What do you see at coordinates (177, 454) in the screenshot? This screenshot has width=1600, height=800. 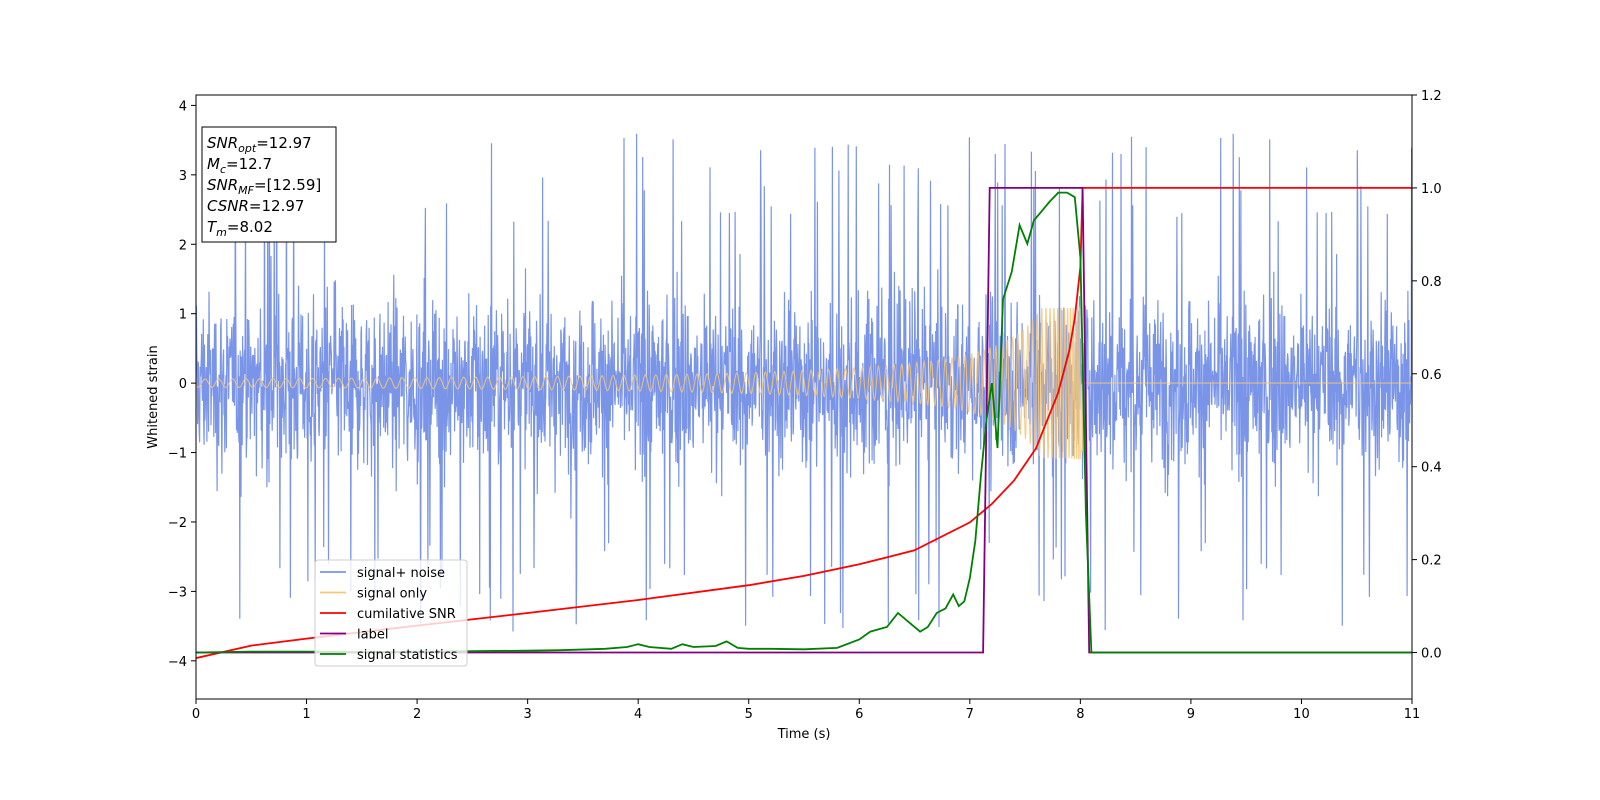 I see `y-left-tick-label: −1` at bounding box center [177, 454].